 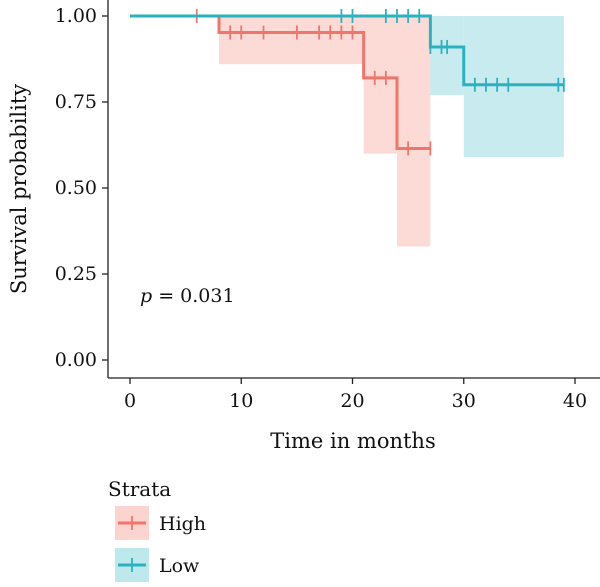 What do you see at coordinates (193, 296) in the screenshot?
I see `p-value-text: = 0.031` at bounding box center [193, 296].